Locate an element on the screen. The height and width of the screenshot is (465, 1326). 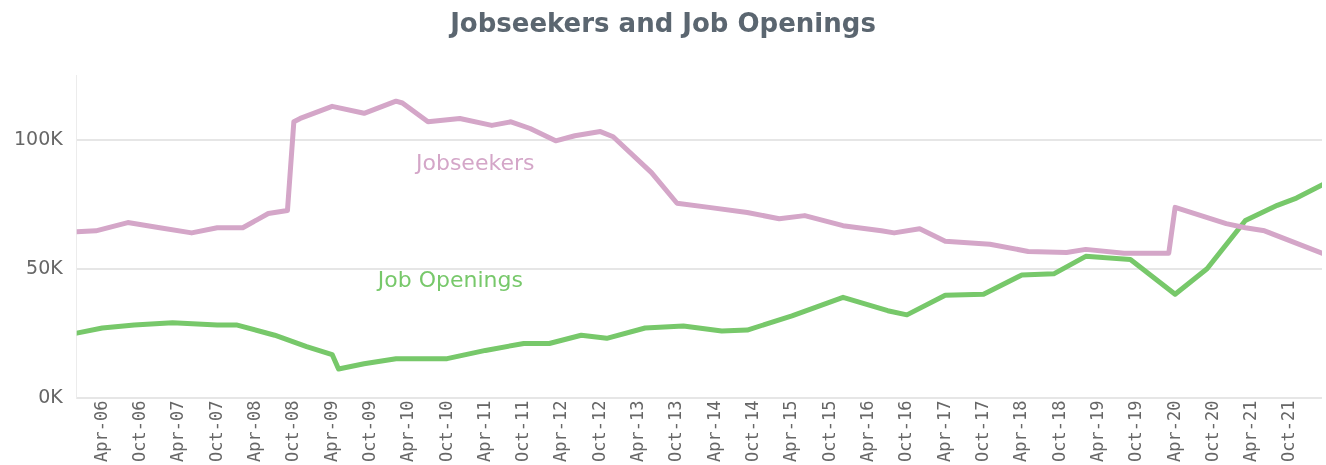
x-tick-label: Oct-09 is located at coordinates (368, 431).